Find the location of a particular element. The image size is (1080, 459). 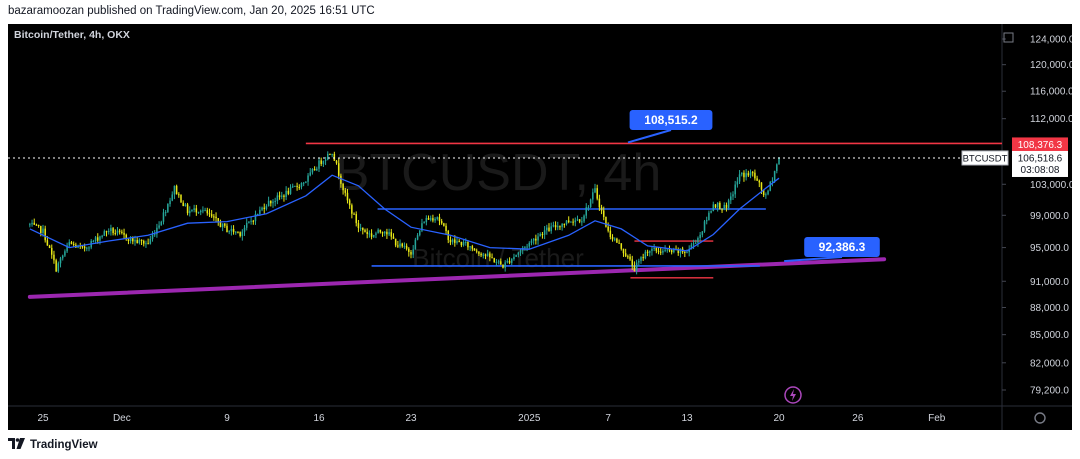

resistance-callout: 108,515.2 is located at coordinates (671, 120).